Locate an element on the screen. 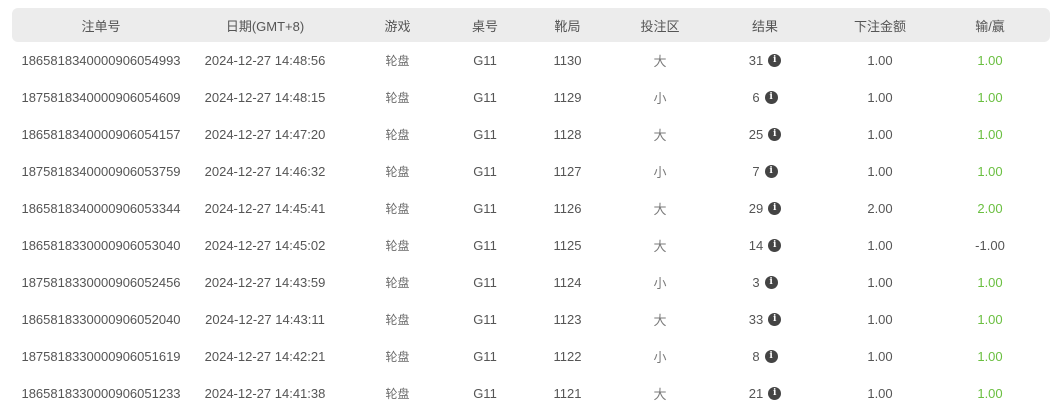 The width and height of the screenshot is (1057, 414). cell-shoe-round: 1122 is located at coordinates (567, 356).